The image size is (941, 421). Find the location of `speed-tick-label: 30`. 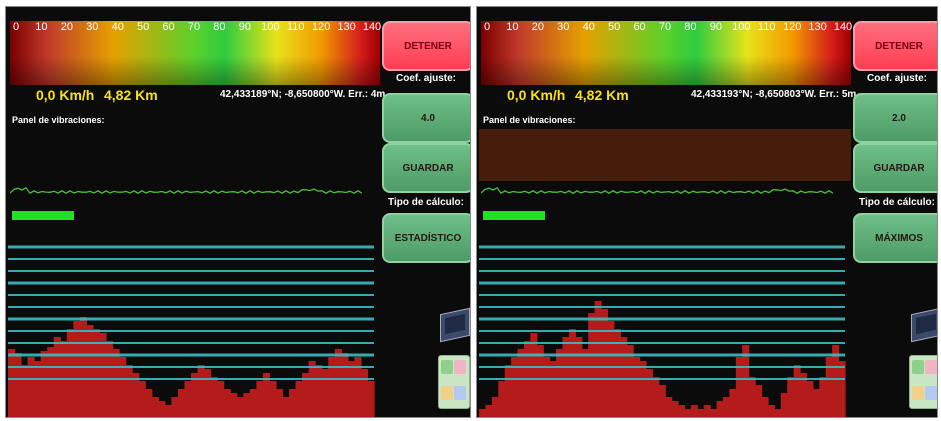

speed-tick-label: 30 is located at coordinates (92, 27).